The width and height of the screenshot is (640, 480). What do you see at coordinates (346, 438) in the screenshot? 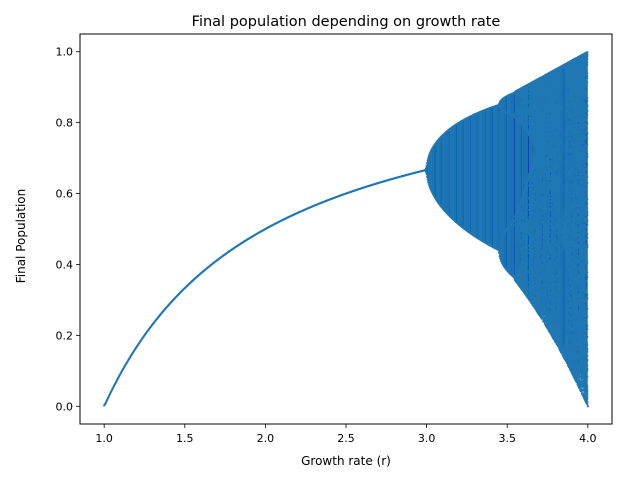
I see `x-tick-label: 2.5` at bounding box center [346, 438].